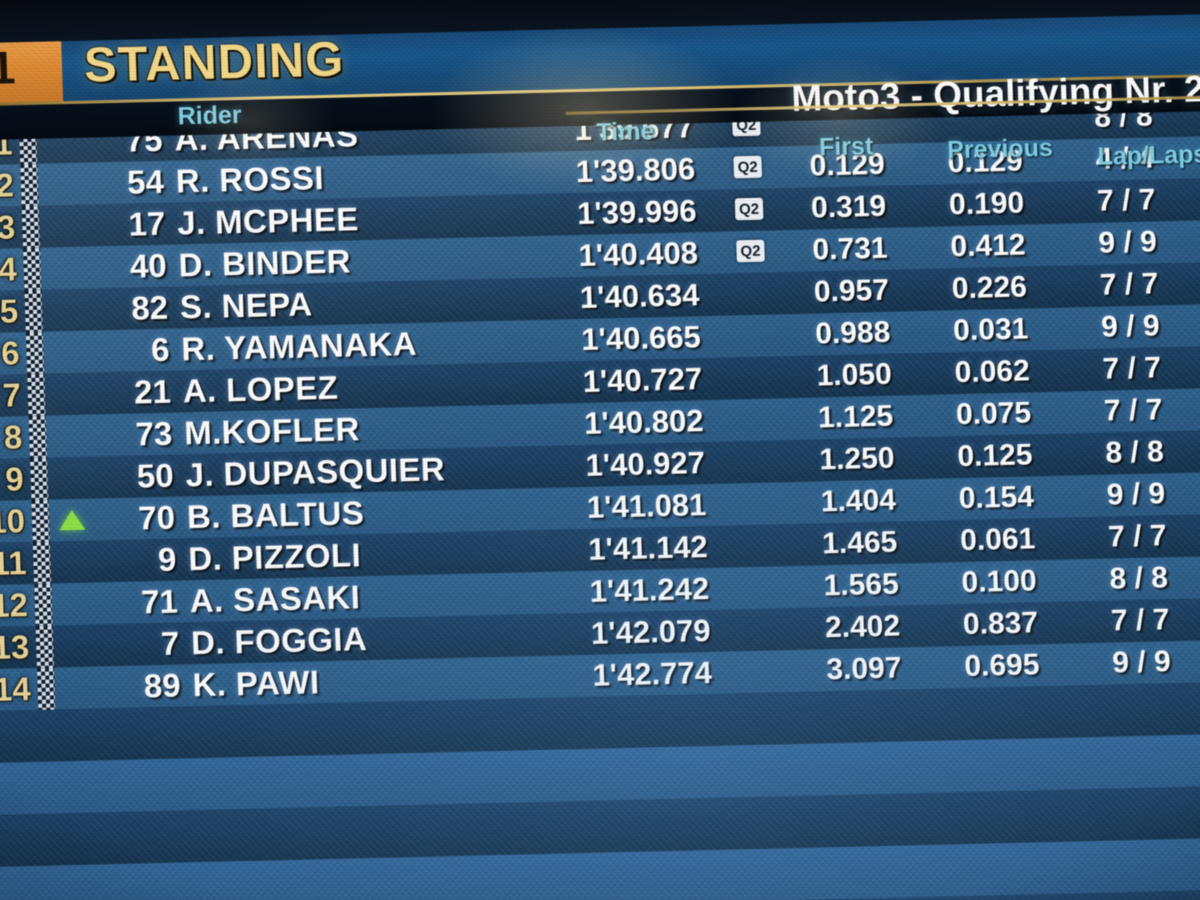  Describe the element at coordinates (644, 422) in the screenshot. I see `lap-time: 1'40.802` at that location.